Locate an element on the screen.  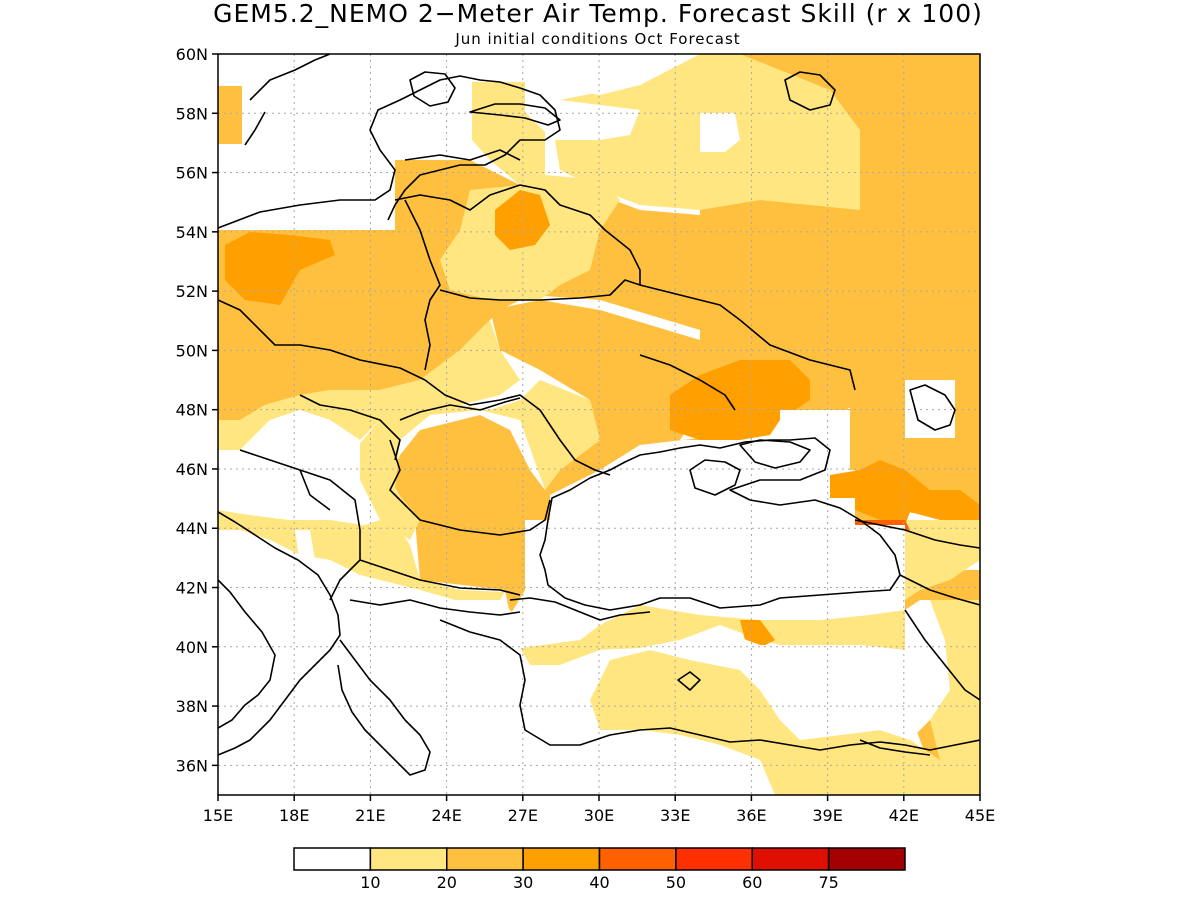
x-tick-label: 36E is located at coordinates (751, 815).